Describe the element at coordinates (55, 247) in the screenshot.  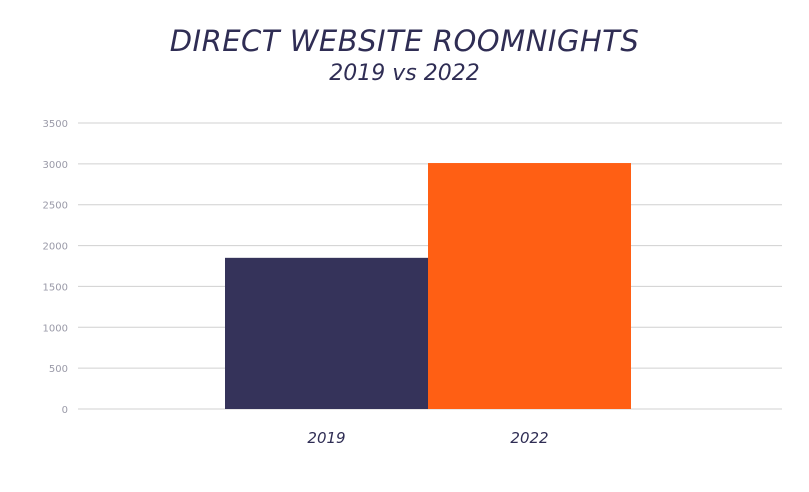
I see `y-tick-label: 2000` at that location.